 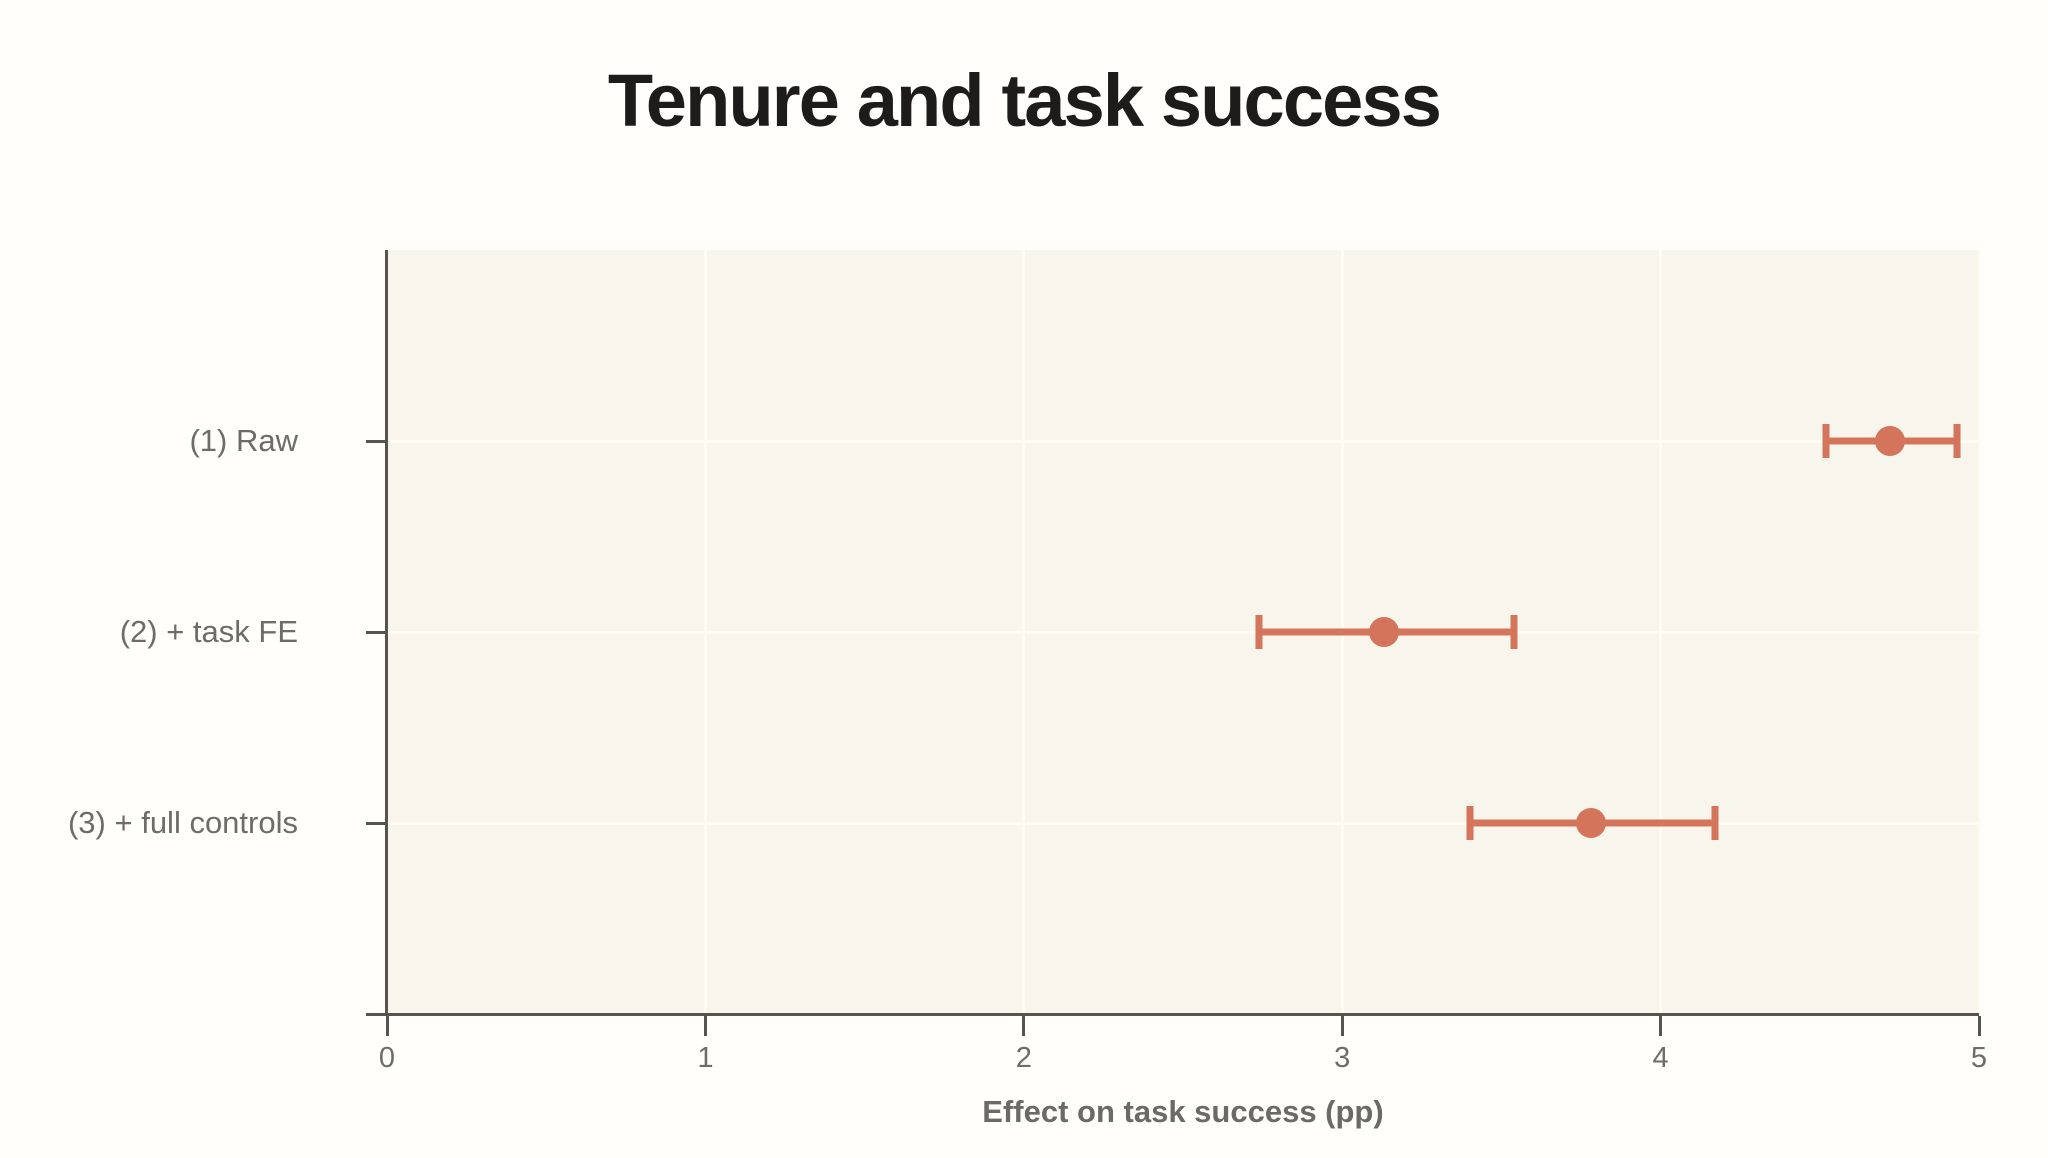 I want to click on y-axis-spine, so click(x=386, y=632).